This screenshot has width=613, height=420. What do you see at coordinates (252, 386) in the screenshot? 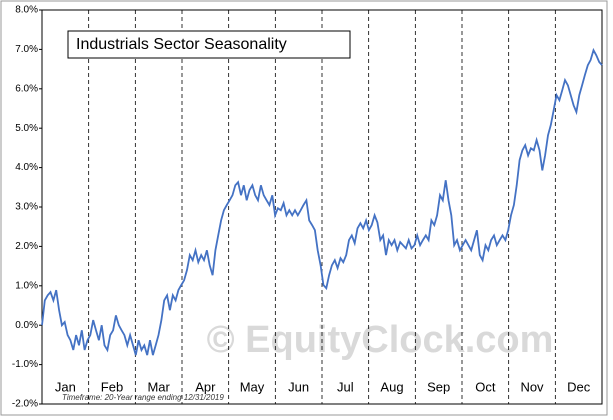
I see `x-tick-label: May` at bounding box center [252, 386].